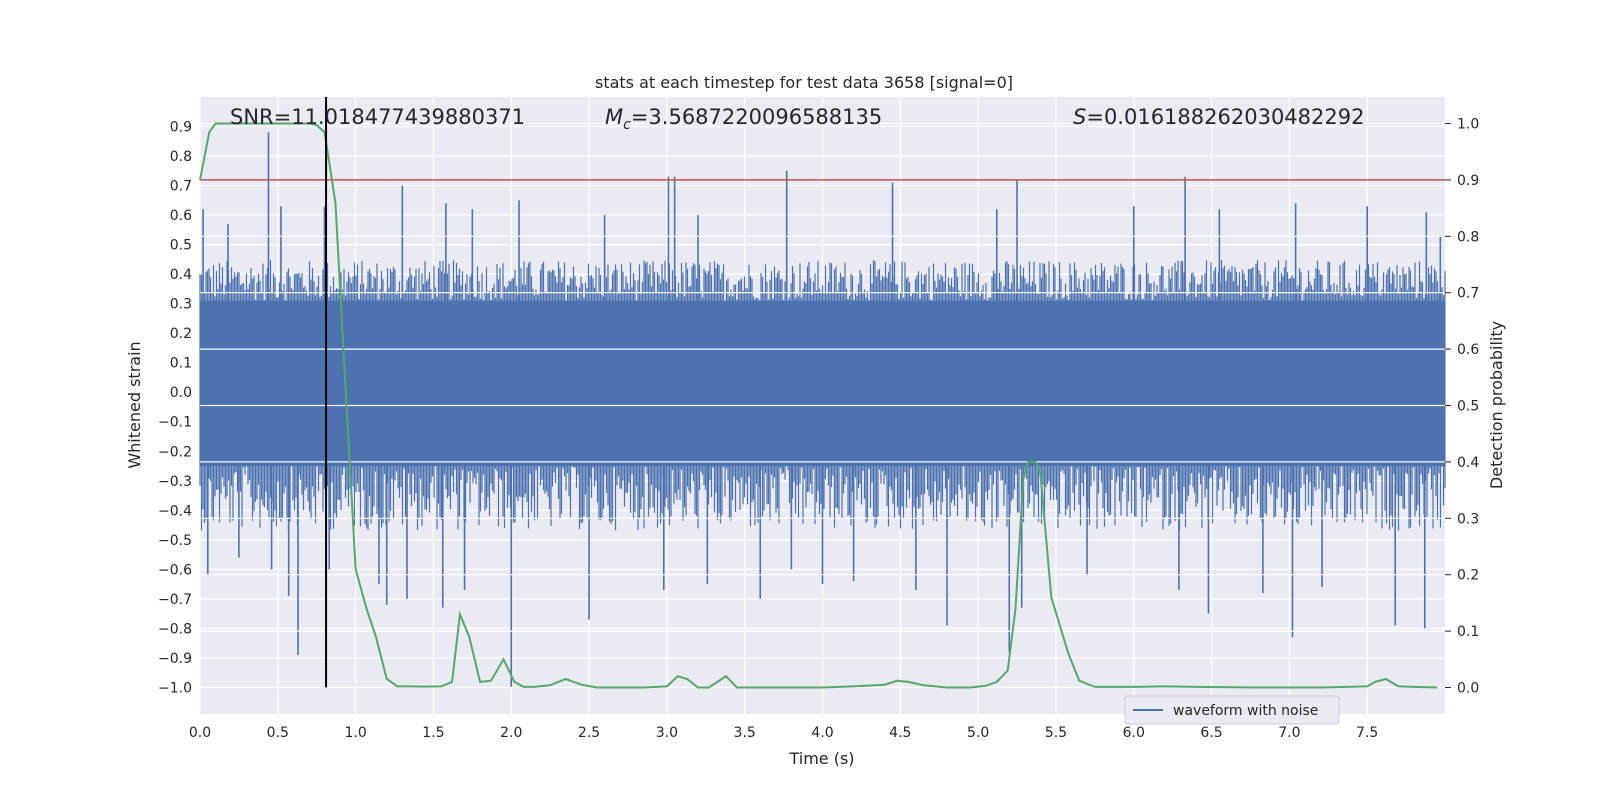 The image size is (1600, 800). I want to click on y-tick-label: 0.4, so click(181, 275).